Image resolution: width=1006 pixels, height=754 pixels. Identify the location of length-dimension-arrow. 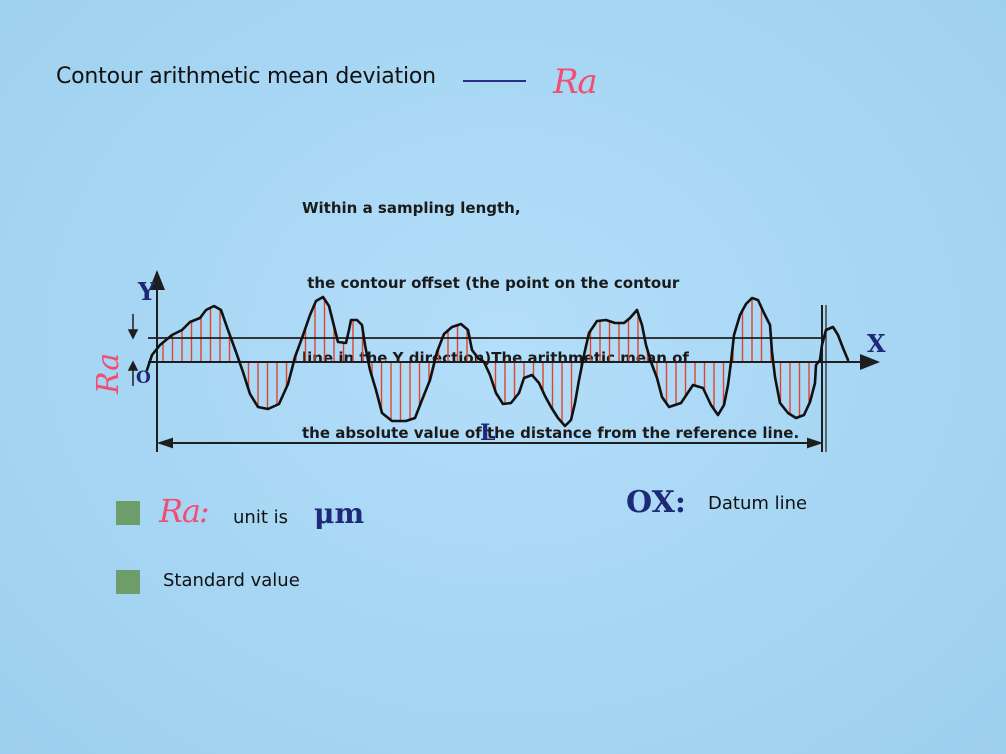
(490, 443).